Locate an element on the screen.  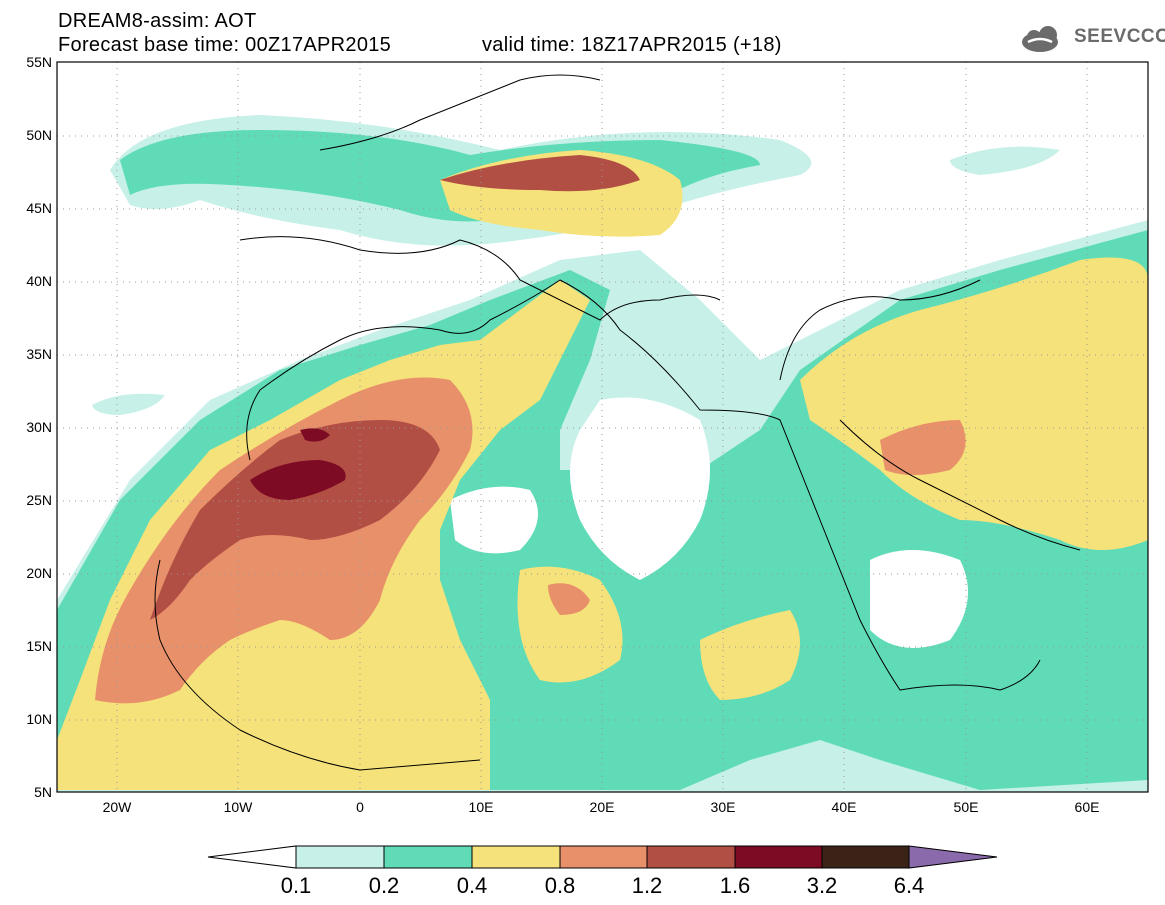
aot-band-0.8-chad is located at coordinates (569, 599).